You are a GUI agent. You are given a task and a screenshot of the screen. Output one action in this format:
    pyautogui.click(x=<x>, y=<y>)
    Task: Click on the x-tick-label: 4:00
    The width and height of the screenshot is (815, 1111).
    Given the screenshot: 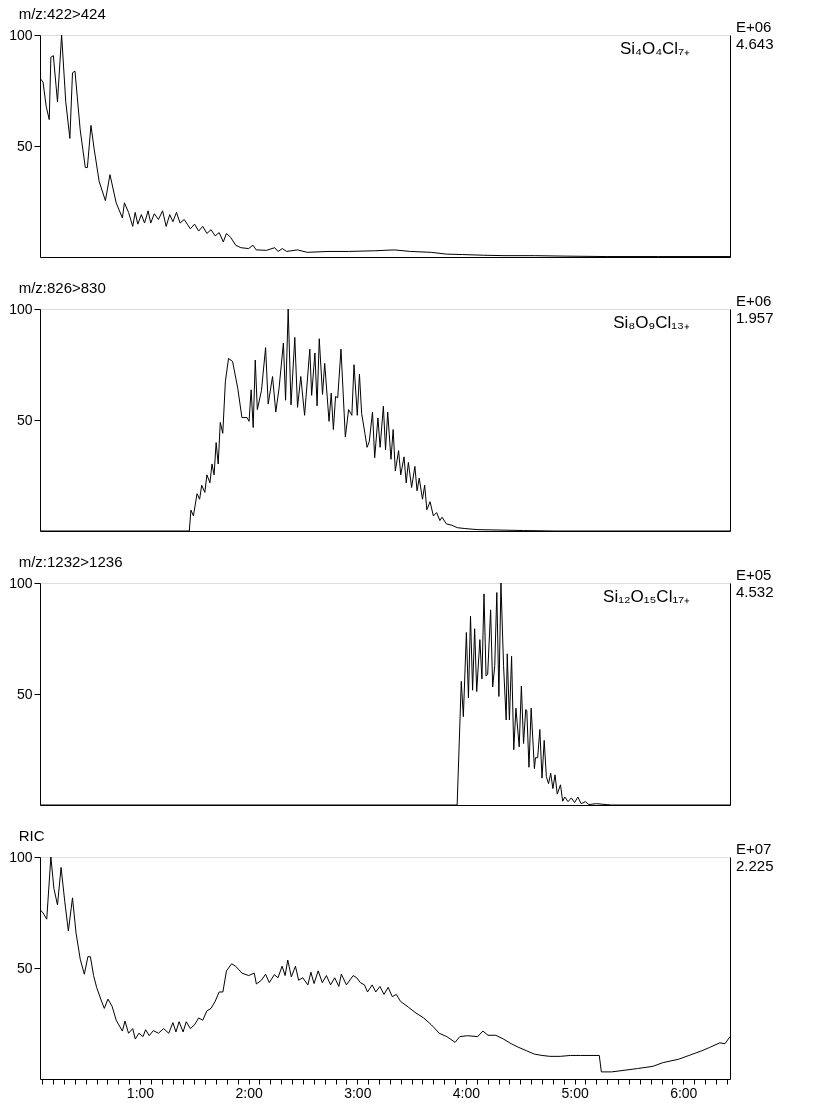 What is the action you would take?
    pyautogui.click(x=466, y=1092)
    